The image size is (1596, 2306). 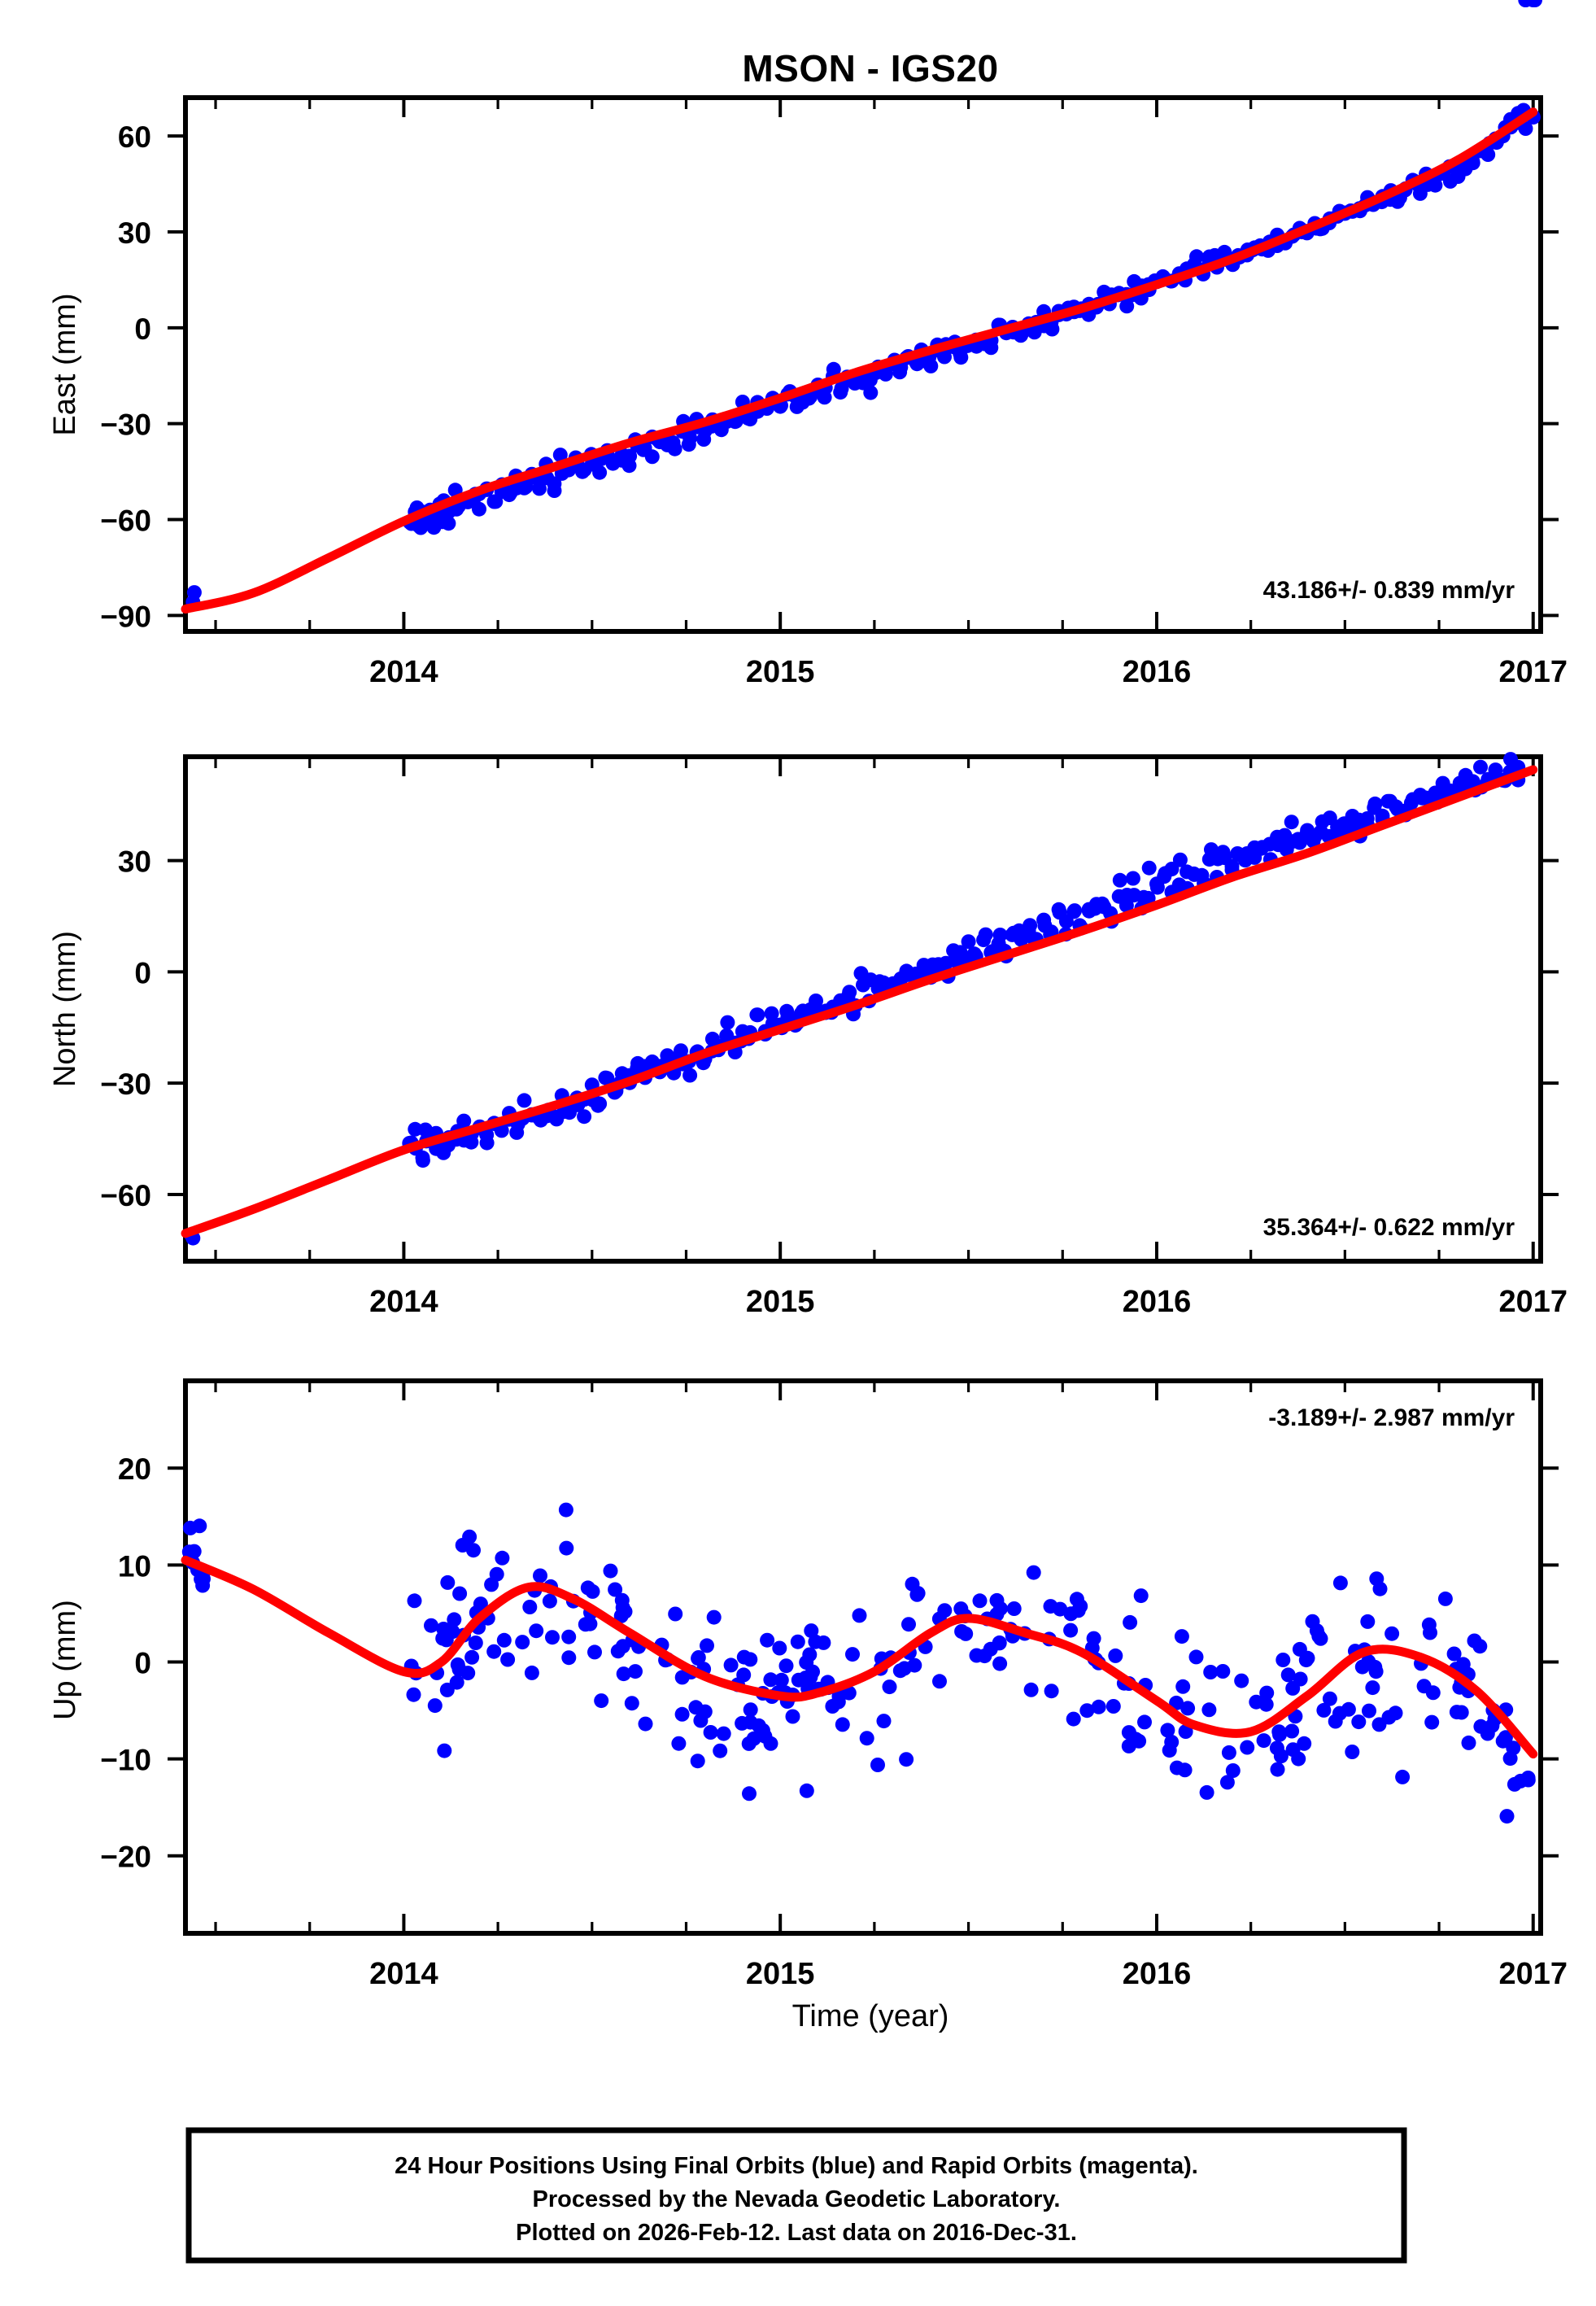 I want to click on east-xtick-label: 2014, so click(x=403, y=672).